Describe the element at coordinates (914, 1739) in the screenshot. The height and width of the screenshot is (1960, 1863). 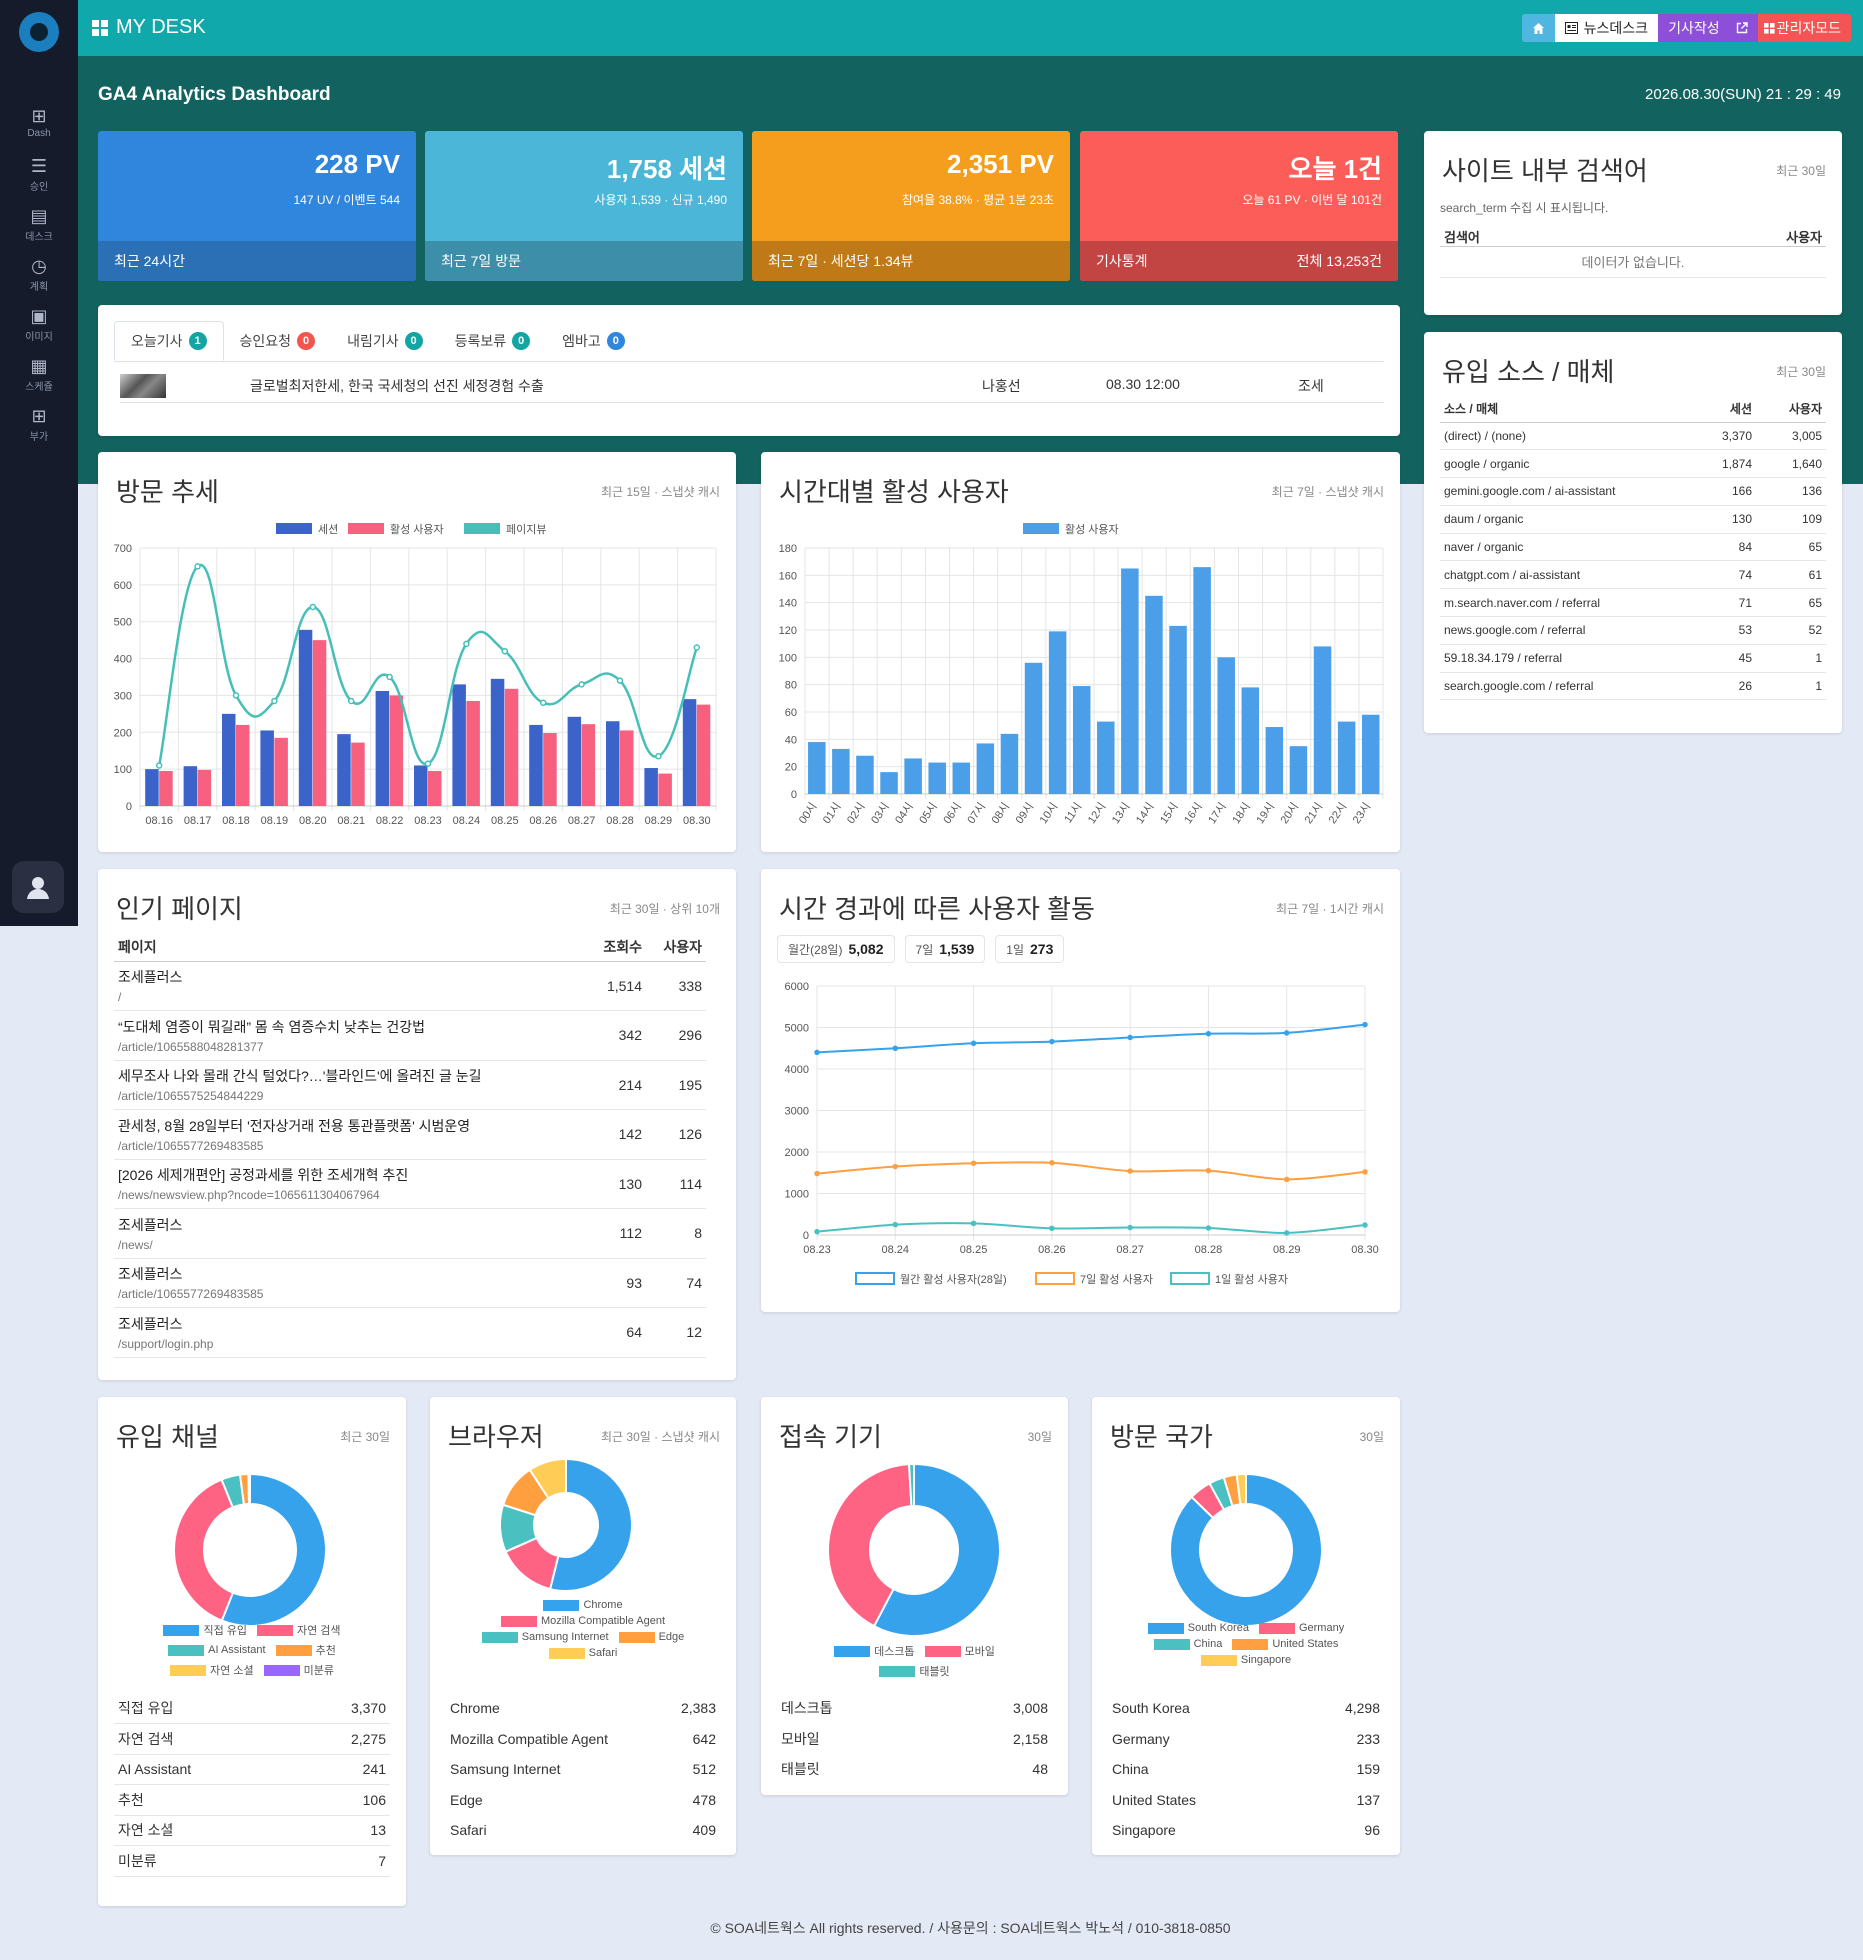
I see `table-row: 모바일 2,158` at that location.